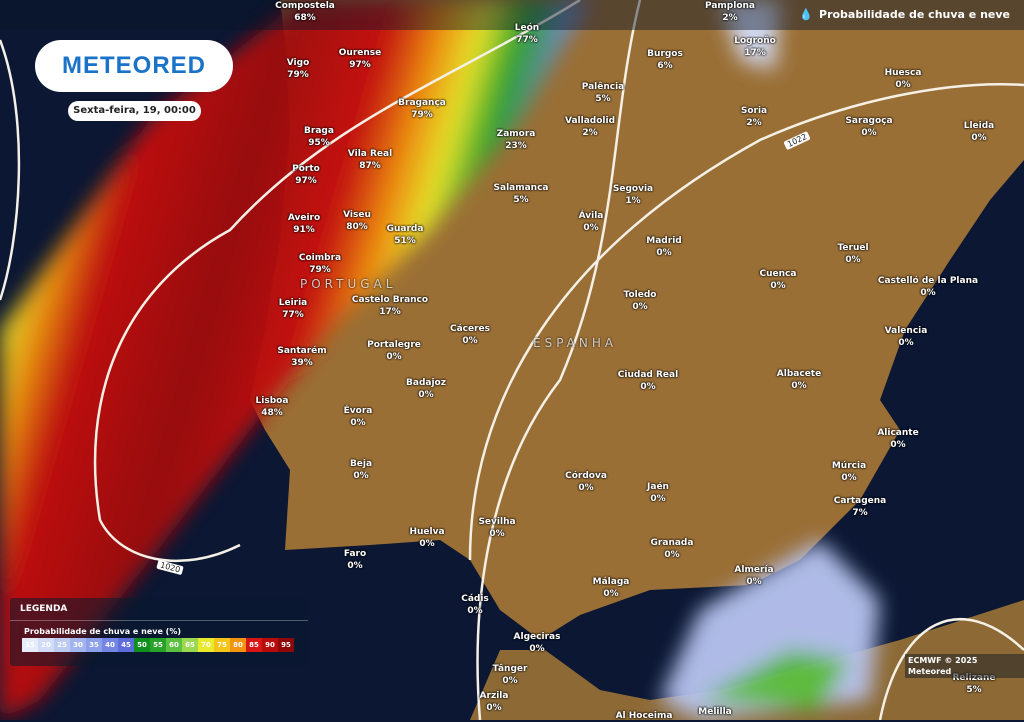 The image size is (1024, 722). I want to click on city-label: Algeciras 0%, so click(537, 643).